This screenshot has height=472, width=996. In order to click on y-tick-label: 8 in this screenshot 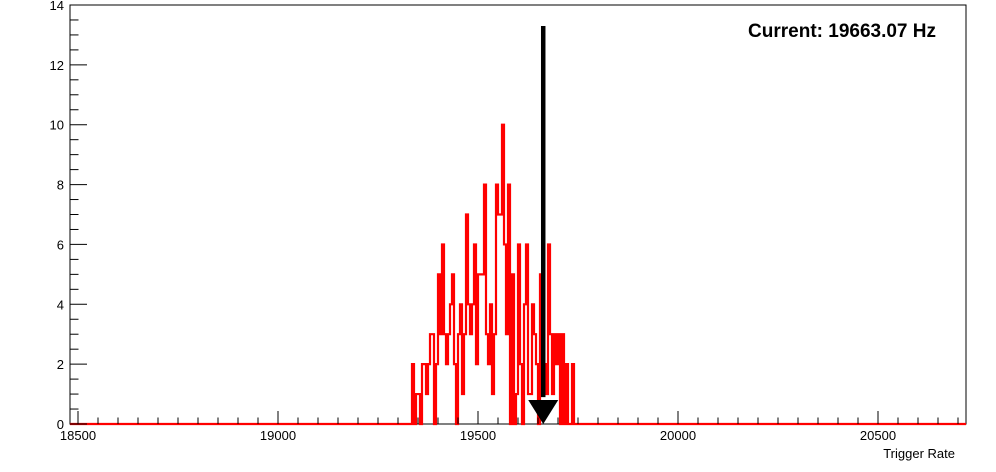, I will do `click(60, 185)`.